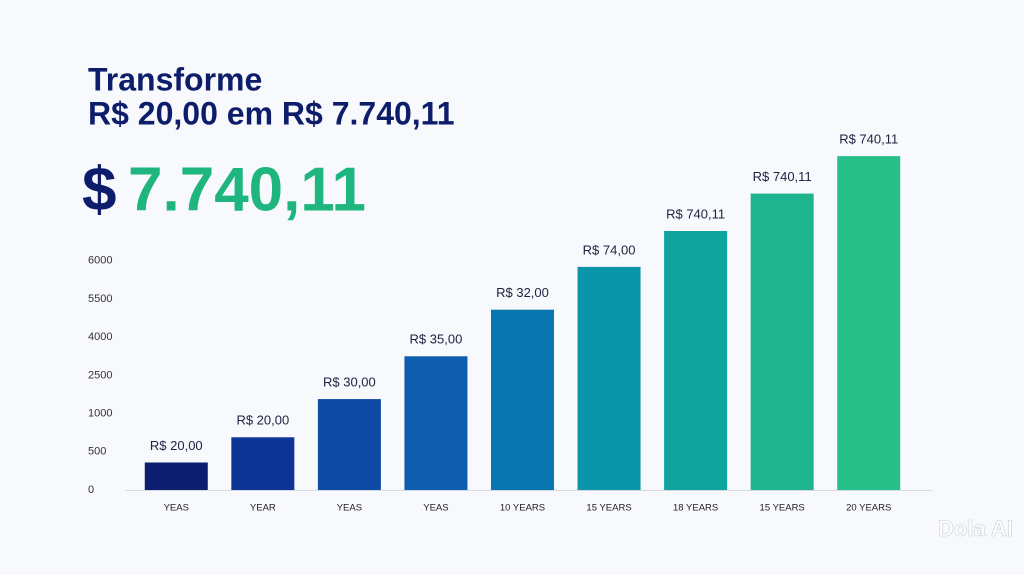  What do you see at coordinates (522, 508) in the screenshot?
I see `x-tick-label: 10 YEARS` at bounding box center [522, 508].